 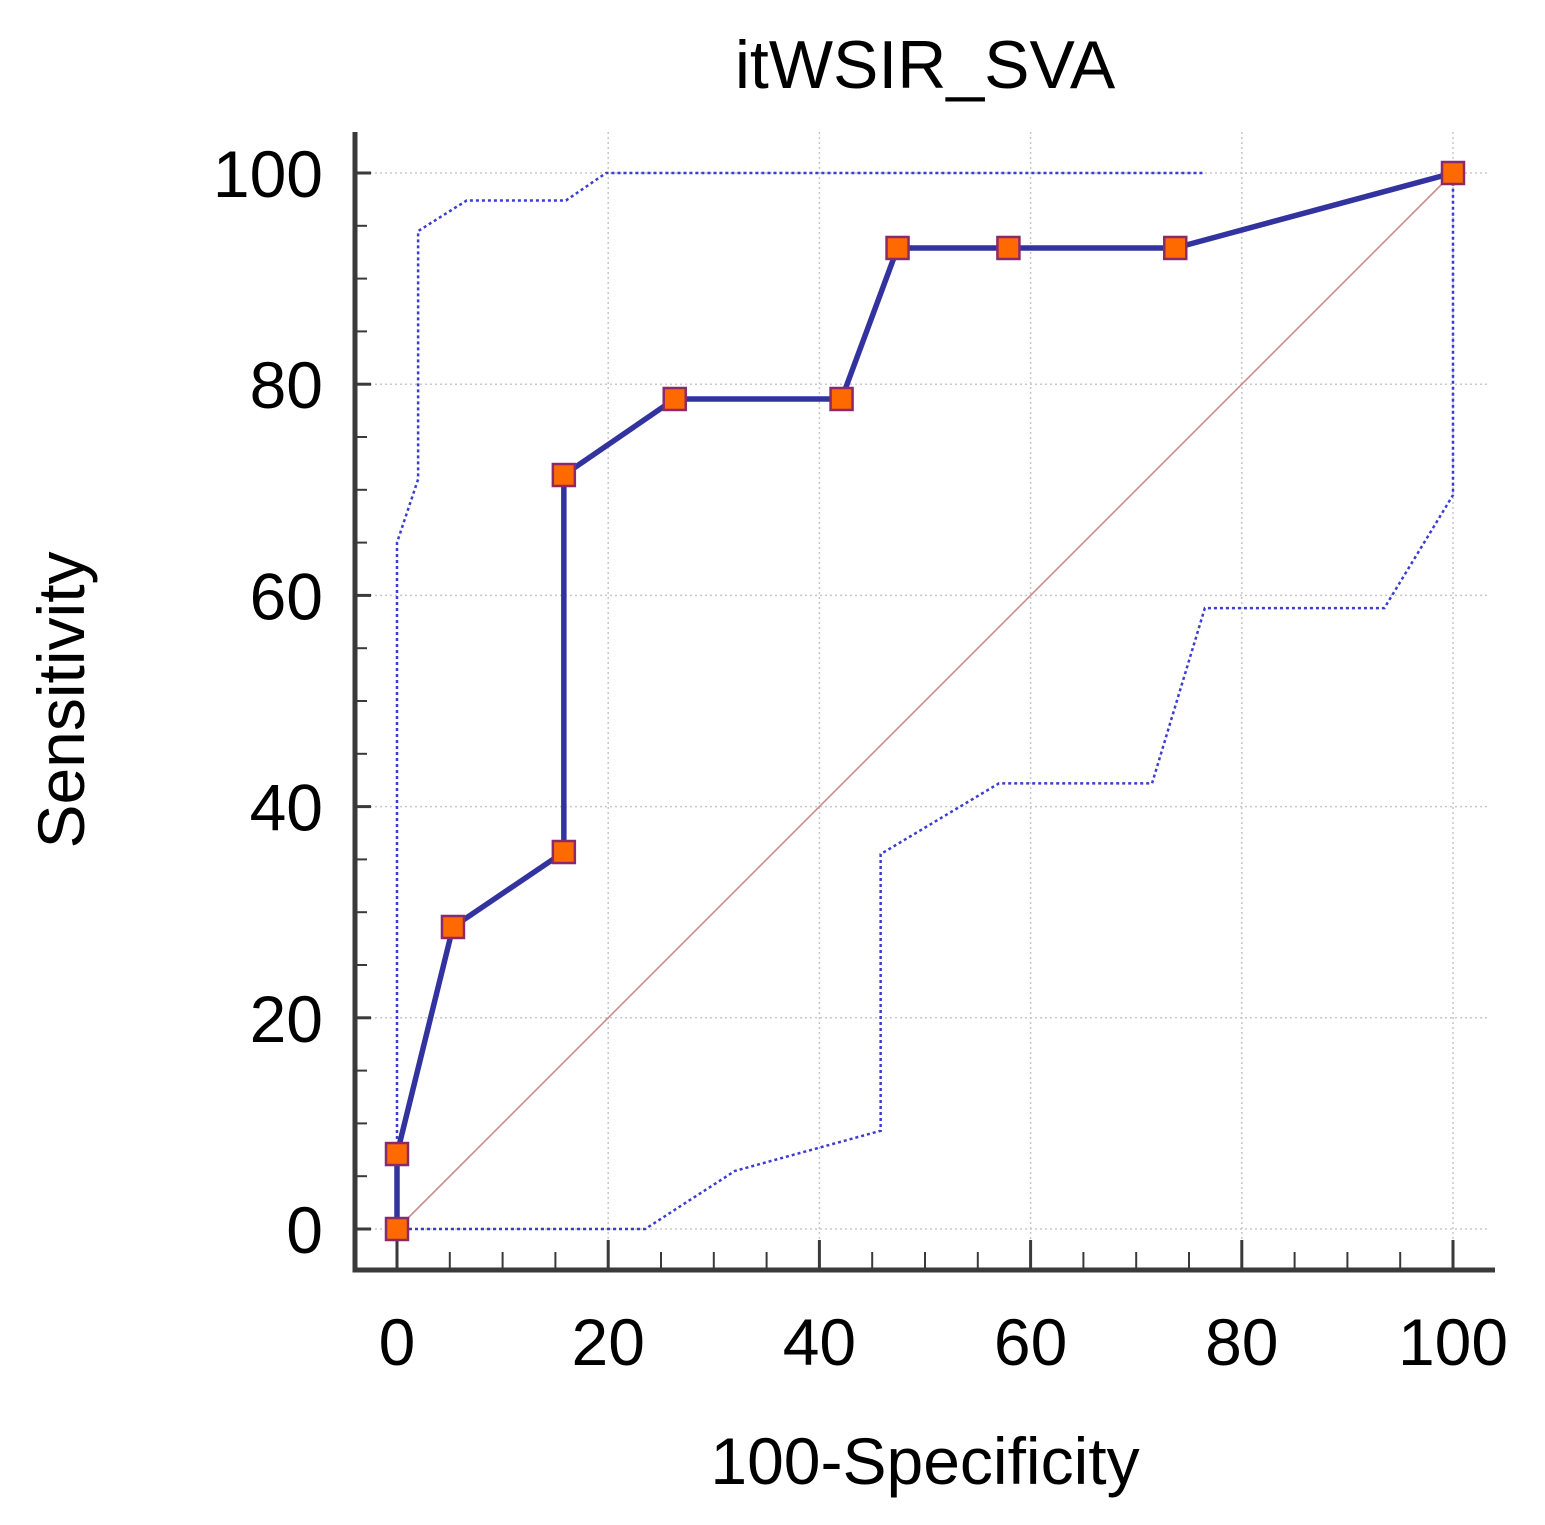 I want to click on y-tick-label: 100, so click(x=268, y=174).